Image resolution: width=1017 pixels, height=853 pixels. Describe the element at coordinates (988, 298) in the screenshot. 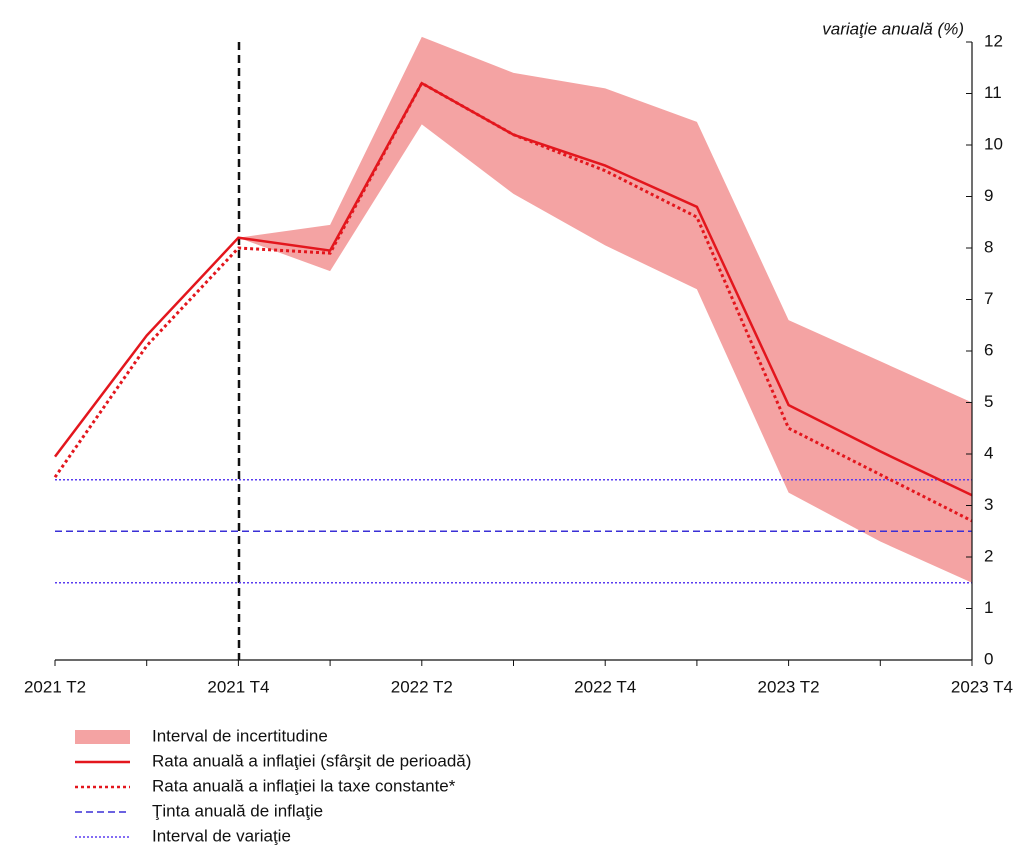

I see `y-tick-label: 7` at that location.